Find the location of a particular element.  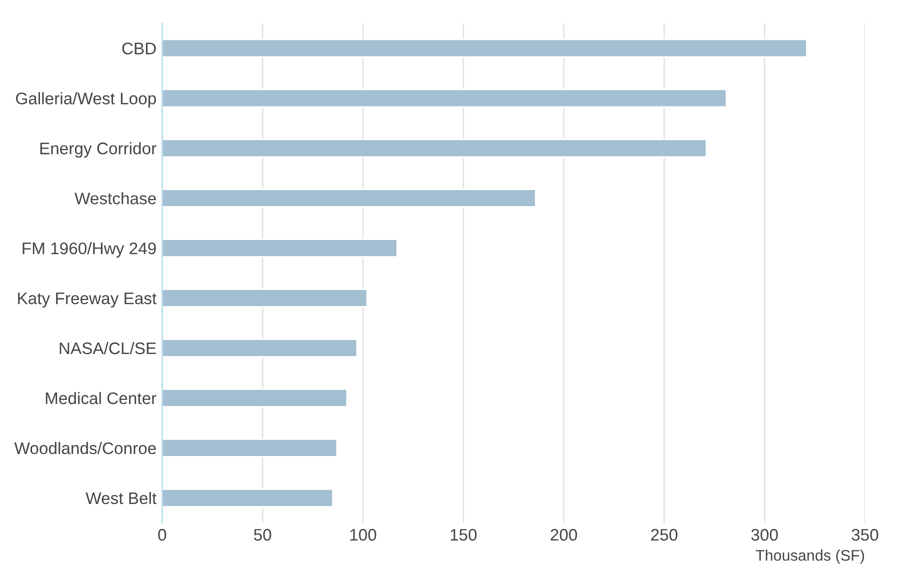

x-tick-label: 300 is located at coordinates (764, 534).